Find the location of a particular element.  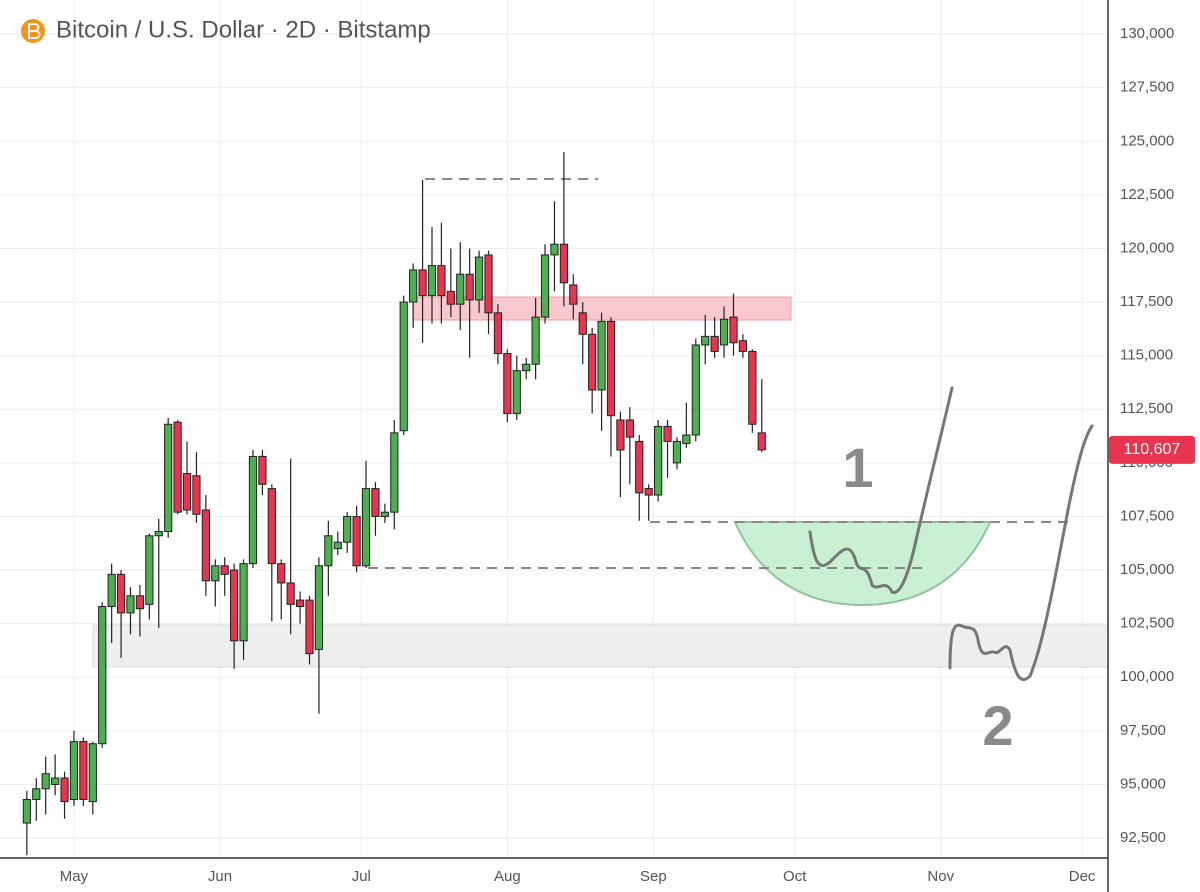

x-tick-label: Nov is located at coordinates (940, 876).